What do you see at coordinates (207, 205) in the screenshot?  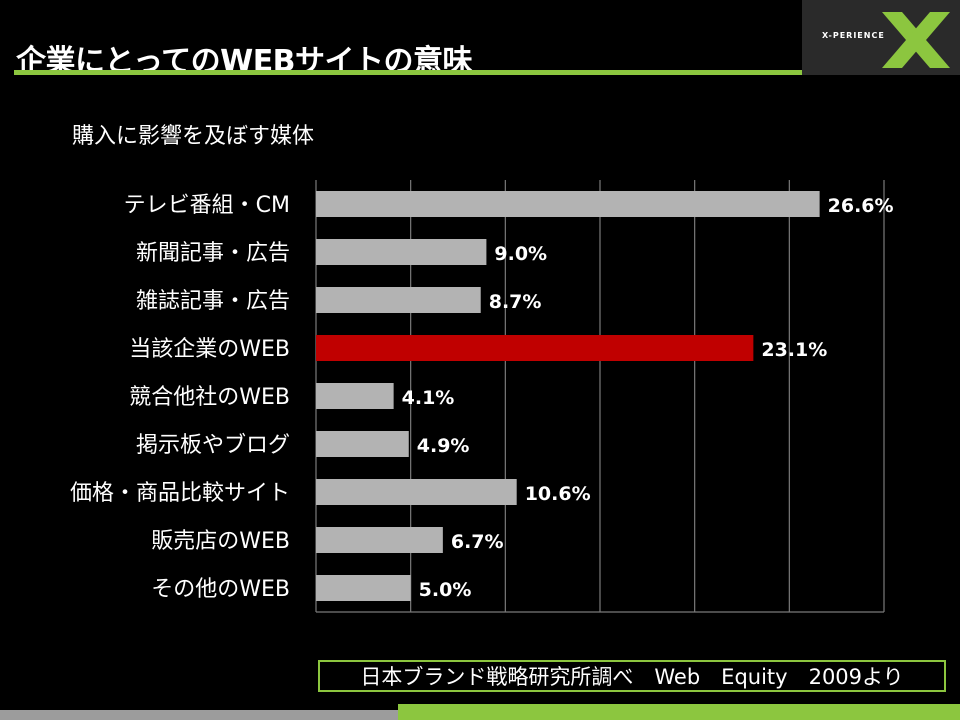 I see `category-label: テレビ番組・CM` at bounding box center [207, 205].